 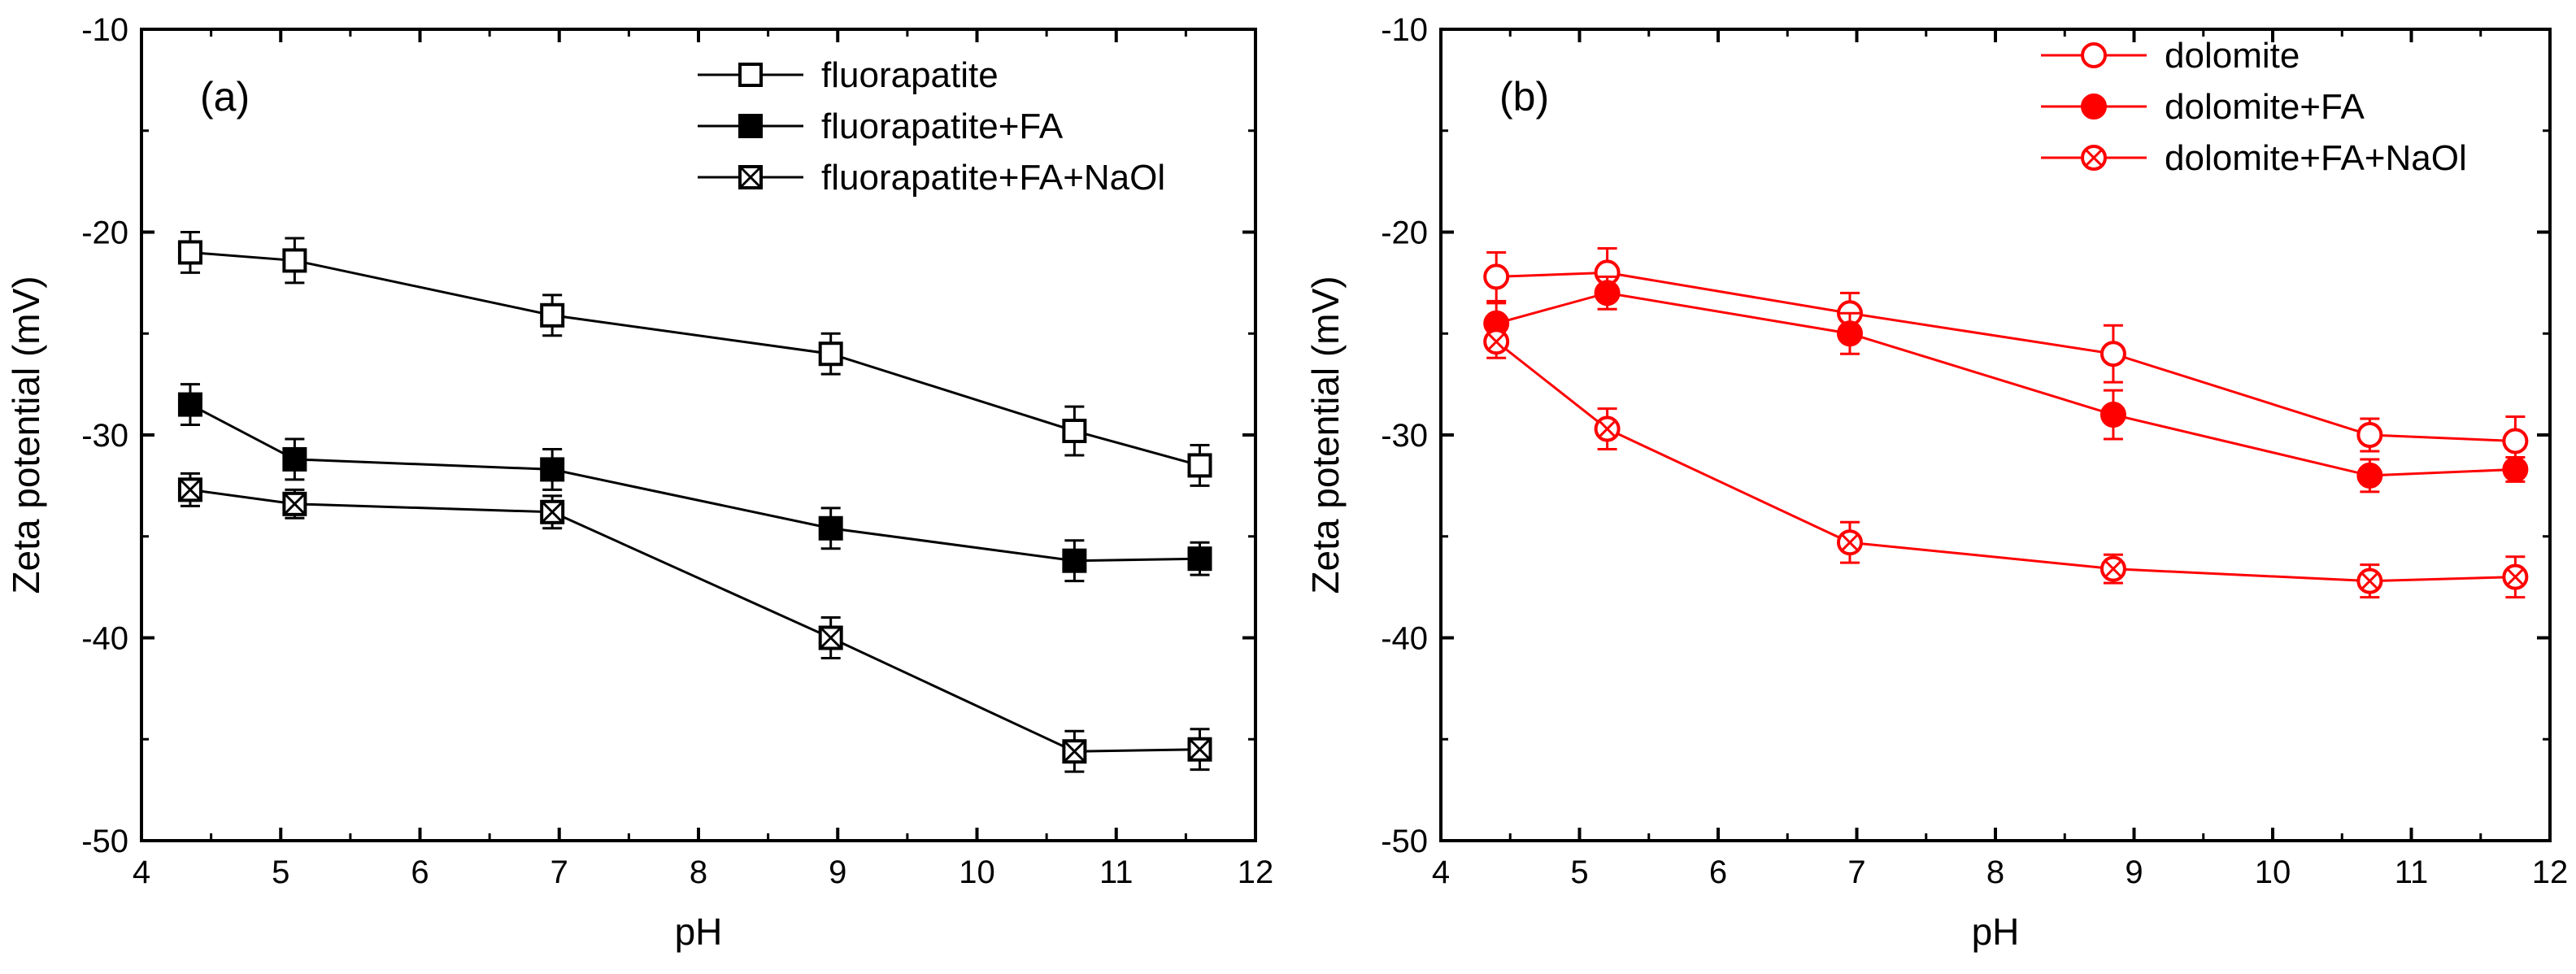 I want to click on panel-b-xtick-label: 4, so click(x=1441, y=872).